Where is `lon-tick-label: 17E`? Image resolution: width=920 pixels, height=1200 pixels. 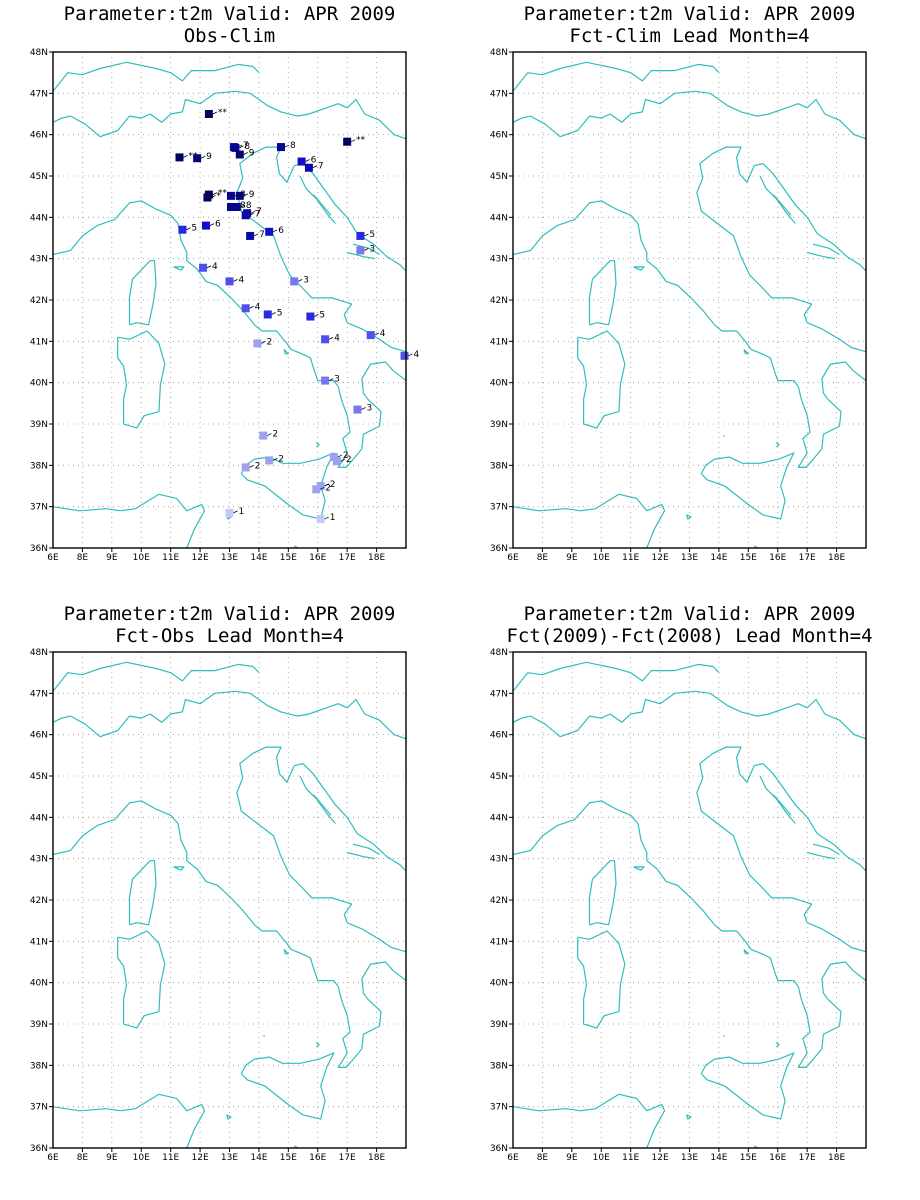 lon-tick-label: 17E is located at coordinates (807, 558).